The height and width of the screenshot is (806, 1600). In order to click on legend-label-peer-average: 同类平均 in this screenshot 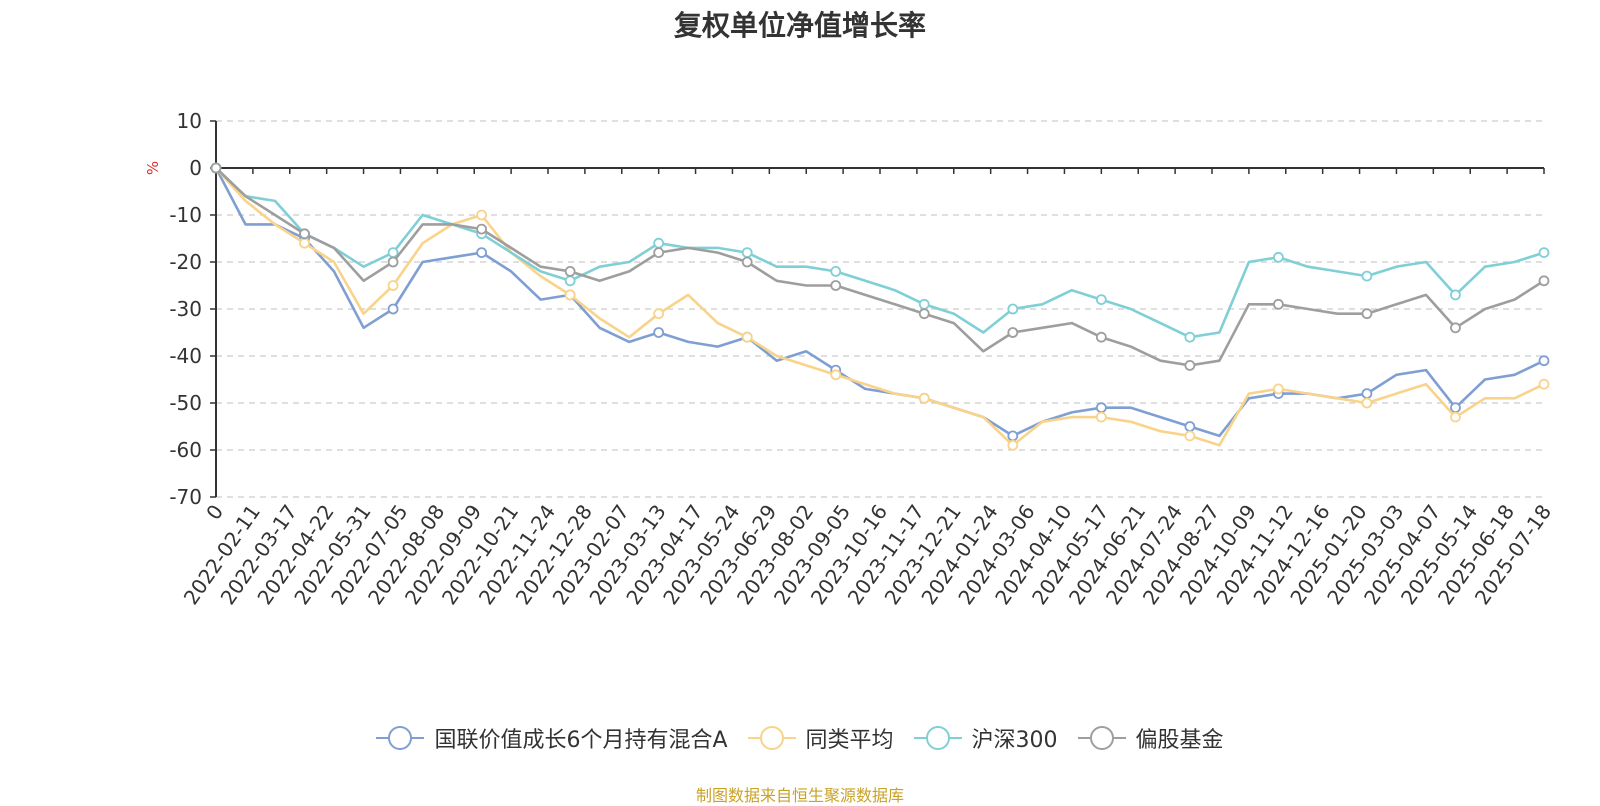, I will do `click(849, 740)`.